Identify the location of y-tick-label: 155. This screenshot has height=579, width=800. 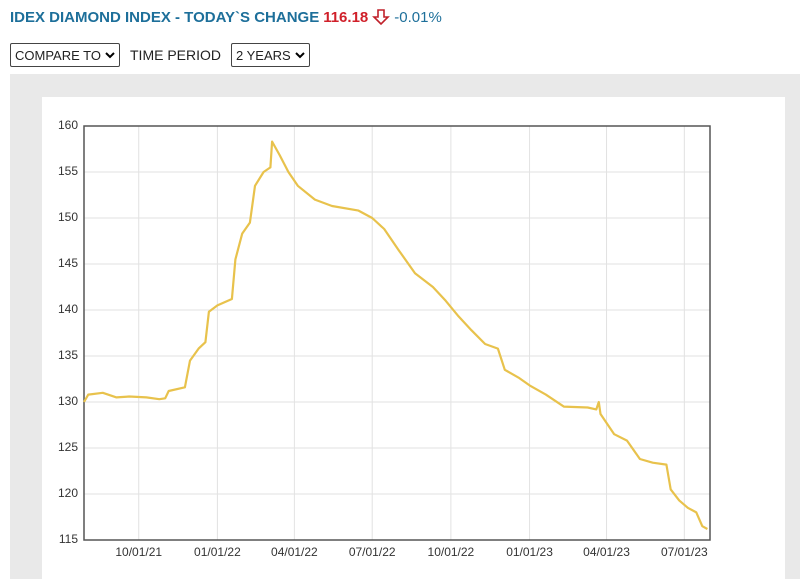
(68, 171).